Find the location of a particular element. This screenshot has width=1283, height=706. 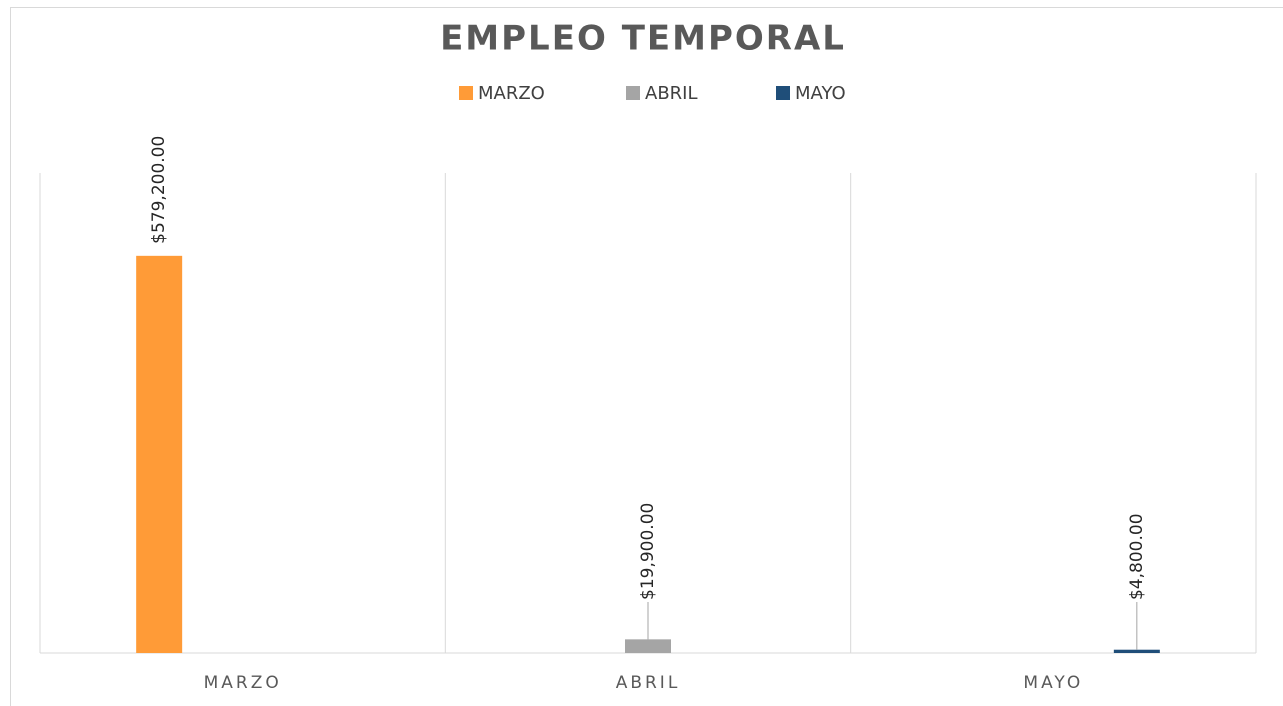

x-tick-label: ABRIL is located at coordinates (648, 683).